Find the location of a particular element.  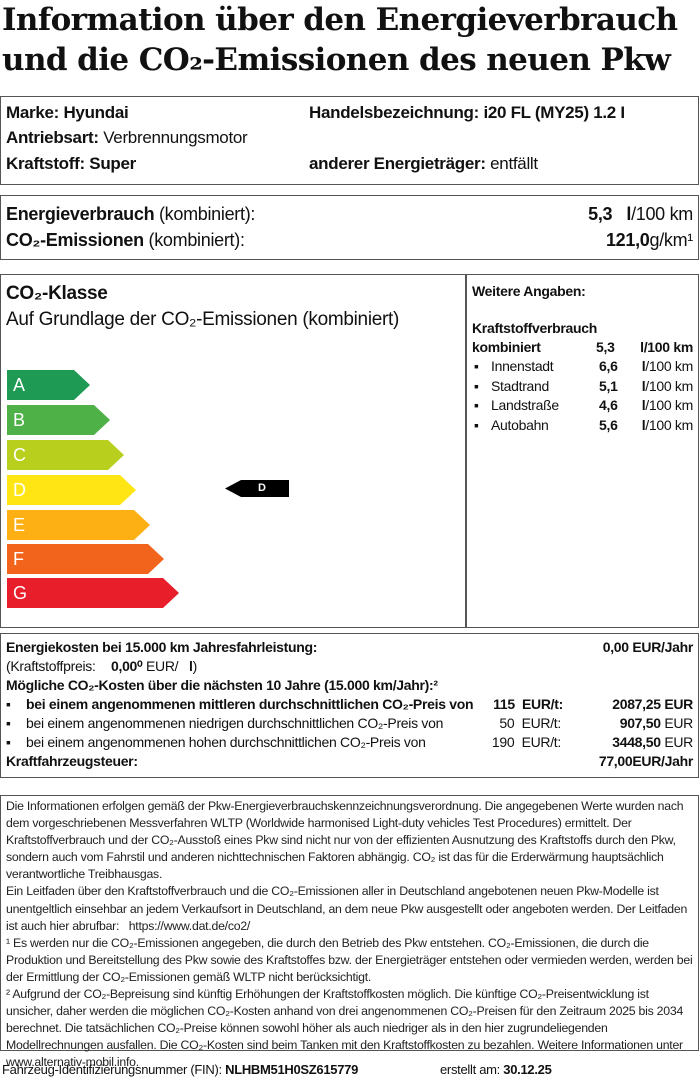

leitfaden-link: https://www.dat.de/co2/ is located at coordinates (189, 925).